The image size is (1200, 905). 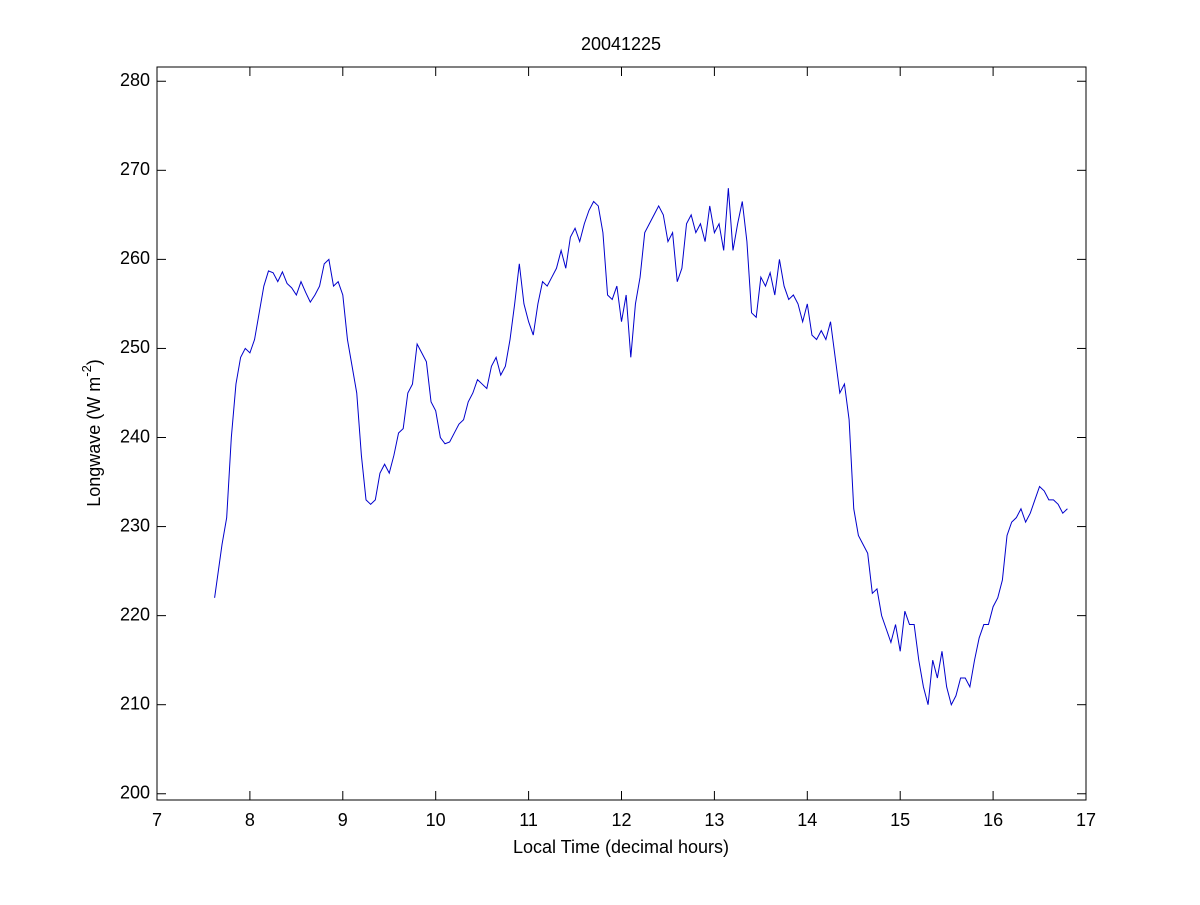 What do you see at coordinates (135, 793) in the screenshot?
I see `y-tick-label: 200` at bounding box center [135, 793].